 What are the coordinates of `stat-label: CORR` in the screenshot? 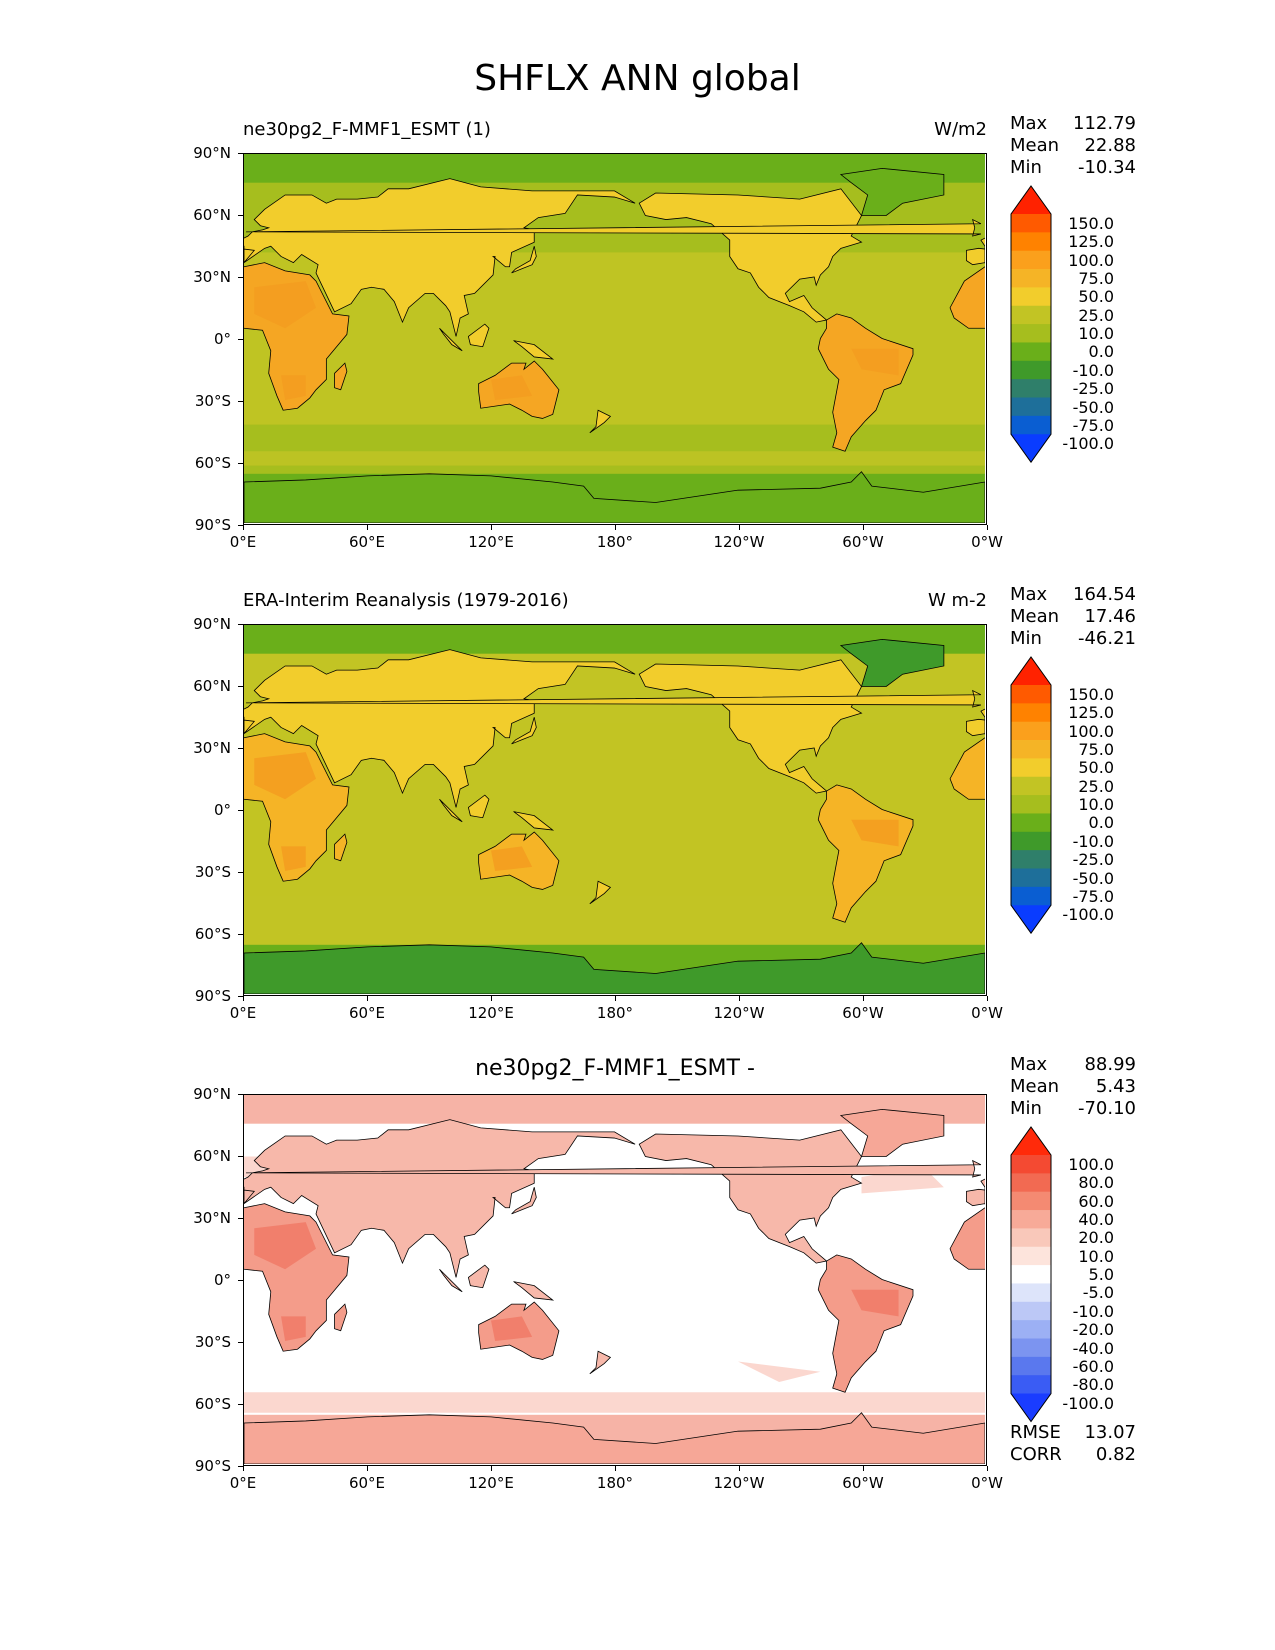 It's located at (1036, 1454).